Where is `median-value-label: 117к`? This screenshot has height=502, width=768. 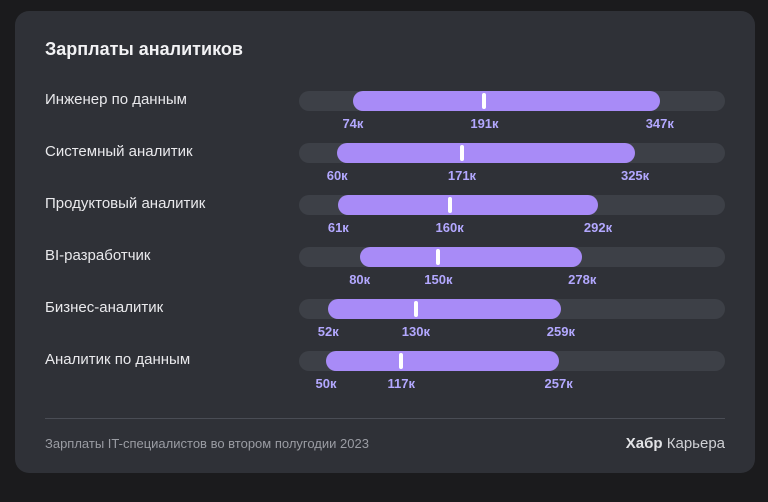 median-value-label: 117к is located at coordinates (401, 383).